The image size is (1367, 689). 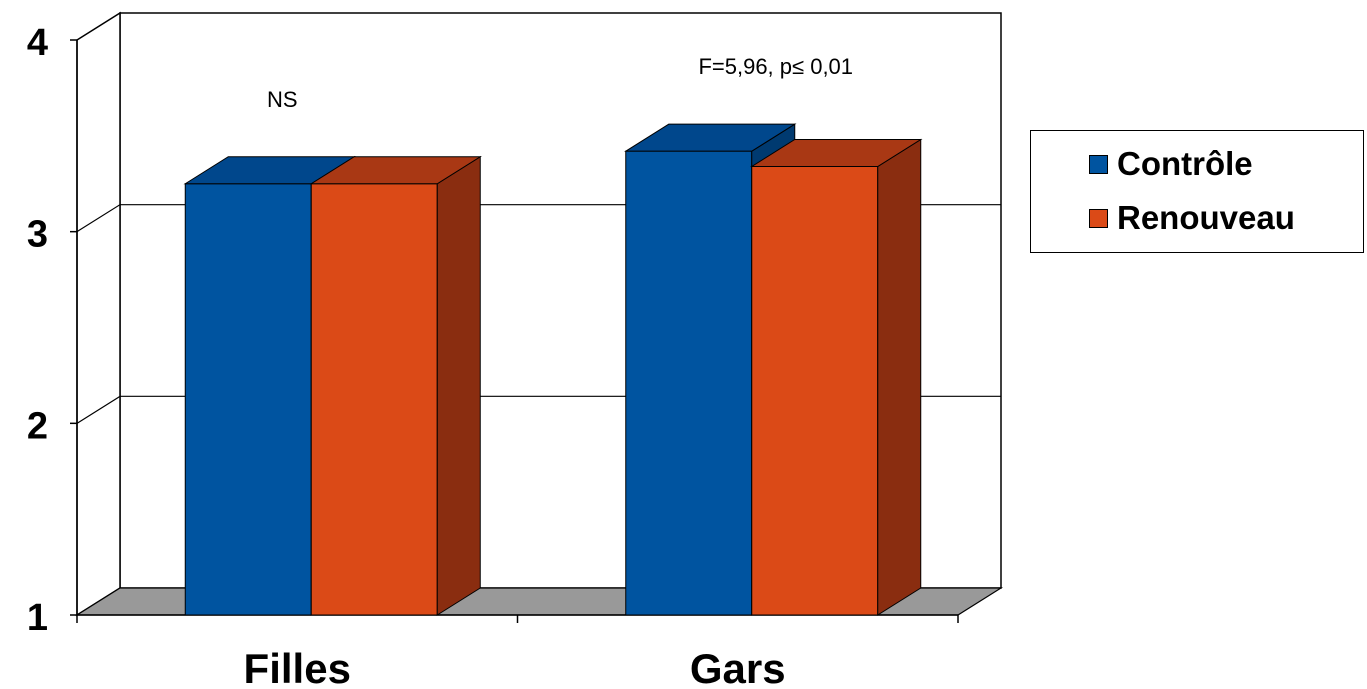 I want to click on legend: Contrôle Renouveau, so click(x=1197, y=191).